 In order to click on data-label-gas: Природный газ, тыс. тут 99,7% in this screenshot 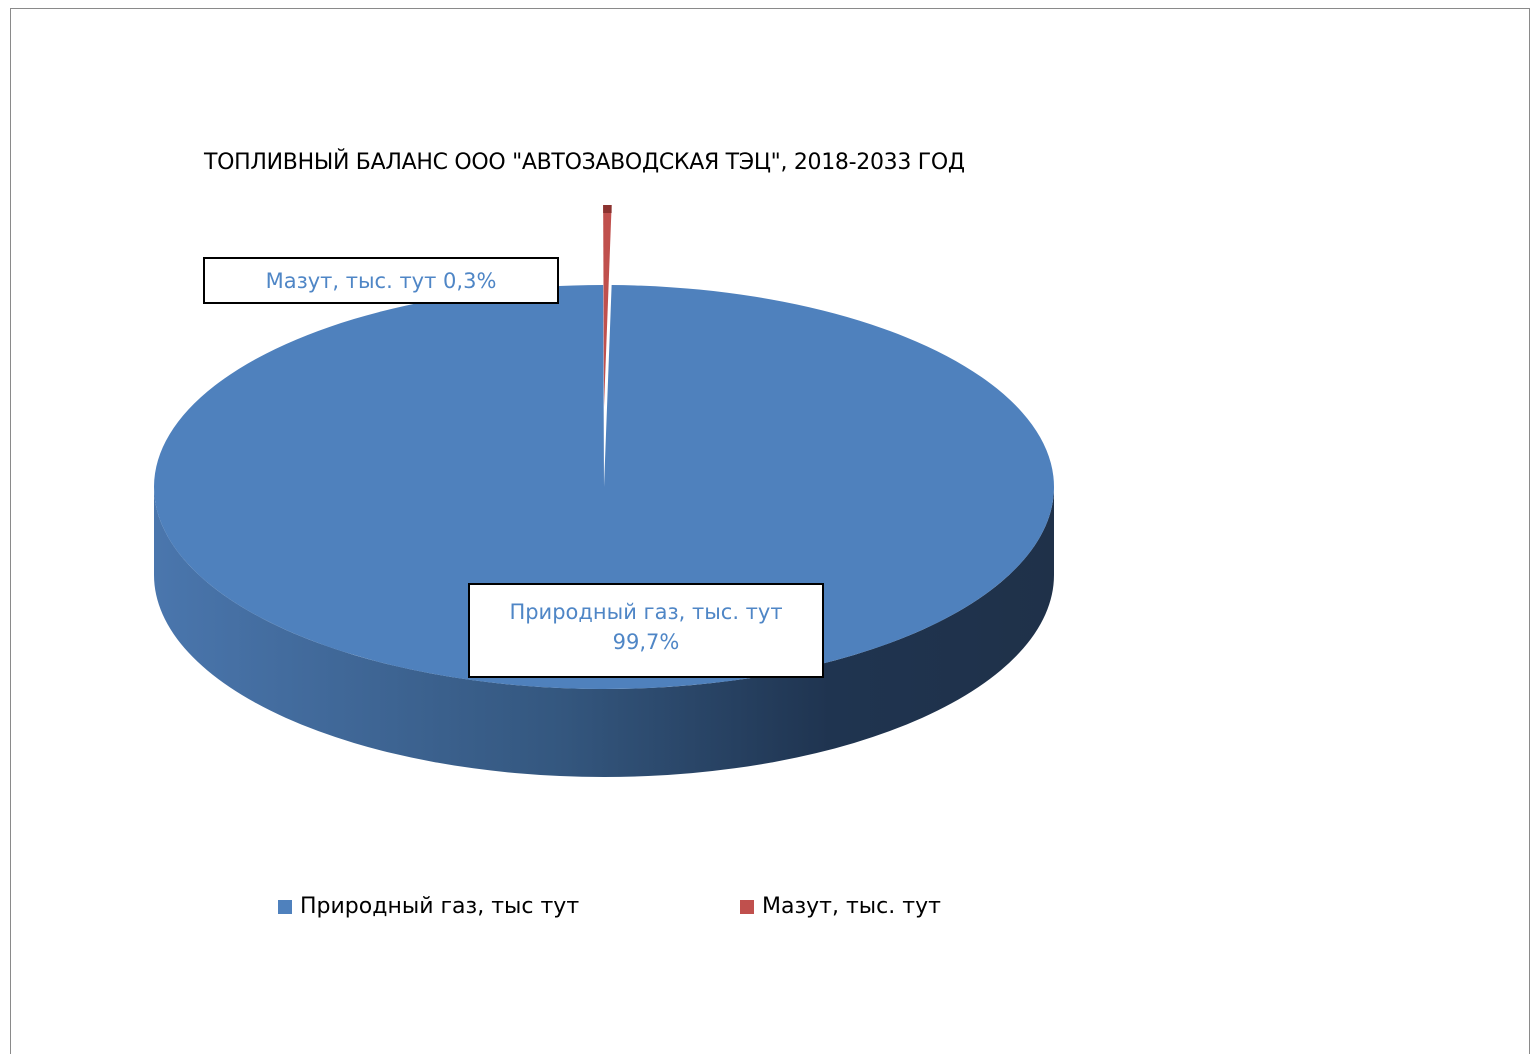, I will do `click(646, 630)`.